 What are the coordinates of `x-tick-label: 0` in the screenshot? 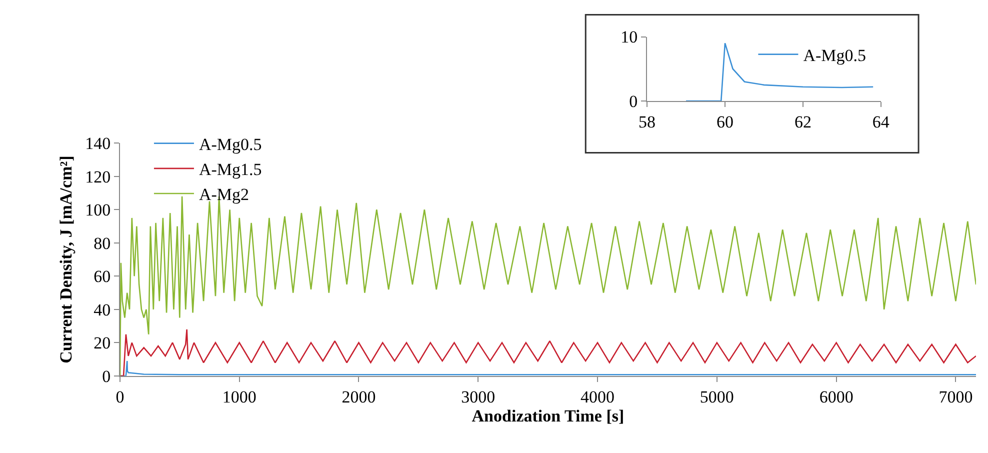 It's located at (120, 396).